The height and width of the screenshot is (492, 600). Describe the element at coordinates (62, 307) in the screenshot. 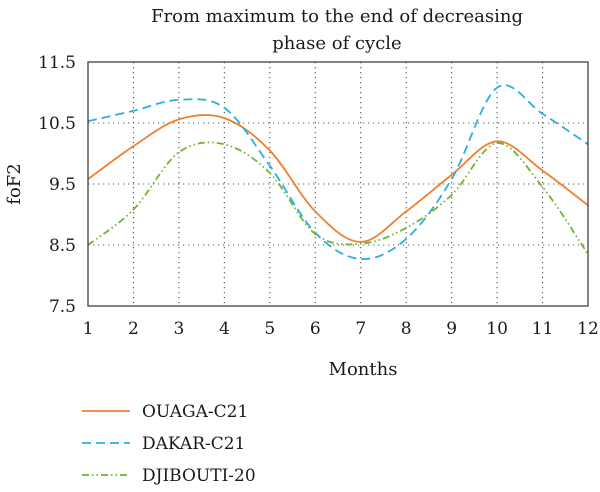

I see `y-tick-label: 7.5` at that location.